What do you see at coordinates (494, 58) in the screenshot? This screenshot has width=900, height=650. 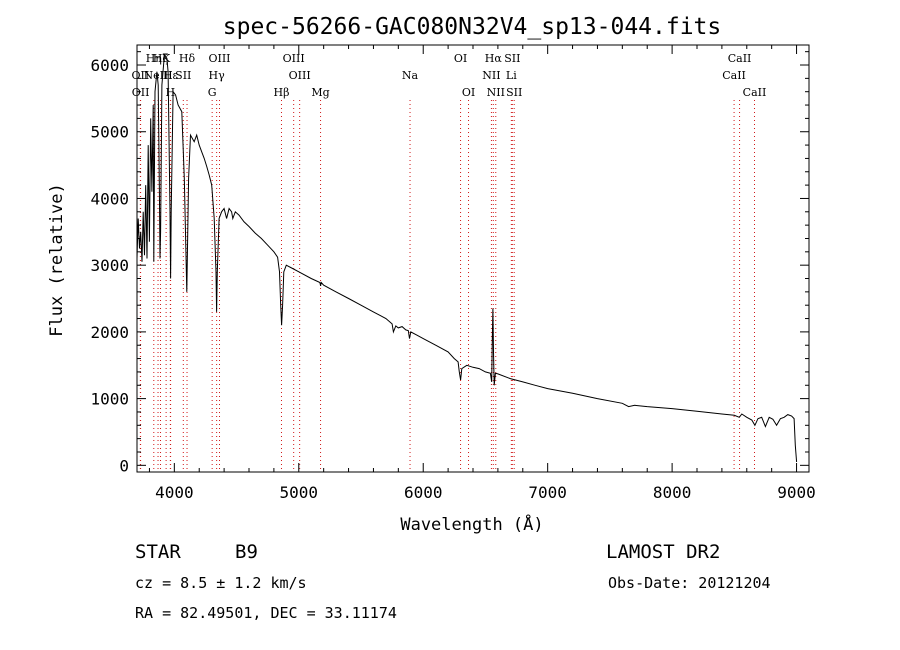 I see `spectral-line-label: Hα` at bounding box center [494, 58].